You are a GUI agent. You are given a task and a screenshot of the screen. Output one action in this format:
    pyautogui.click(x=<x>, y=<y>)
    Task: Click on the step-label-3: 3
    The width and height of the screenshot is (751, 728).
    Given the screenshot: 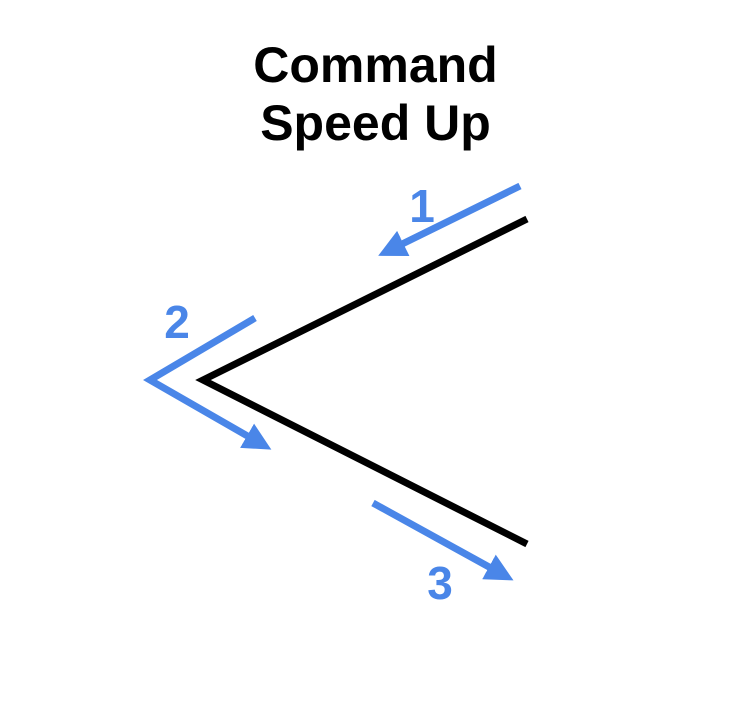 What is the action you would take?
    pyautogui.click(x=440, y=583)
    